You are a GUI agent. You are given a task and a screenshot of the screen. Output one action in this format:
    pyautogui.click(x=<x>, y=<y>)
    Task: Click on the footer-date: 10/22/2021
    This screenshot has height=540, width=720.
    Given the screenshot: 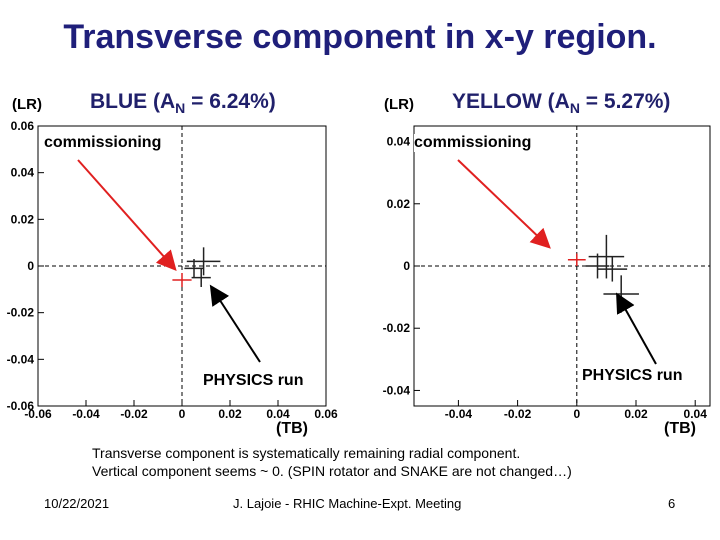 What is the action you would take?
    pyautogui.click(x=77, y=503)
    